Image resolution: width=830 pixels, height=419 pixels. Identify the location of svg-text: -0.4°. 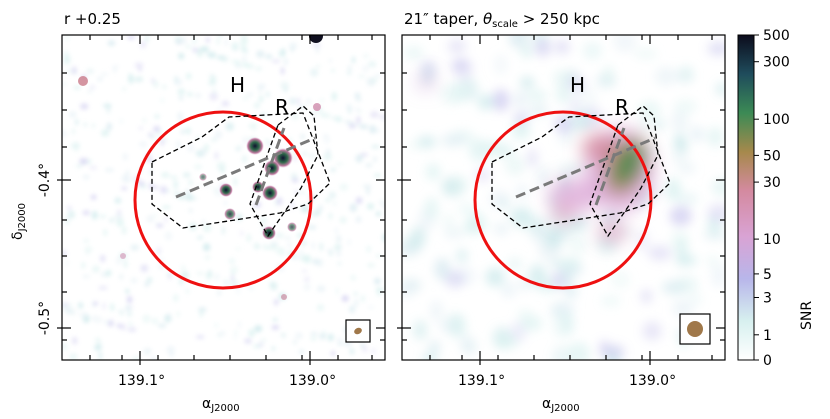
(45, 180).